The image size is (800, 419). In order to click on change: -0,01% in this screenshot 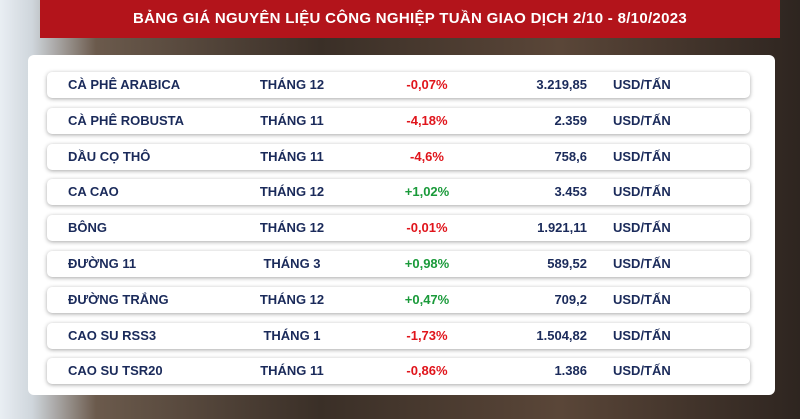, I will do `click(427, 228)`.